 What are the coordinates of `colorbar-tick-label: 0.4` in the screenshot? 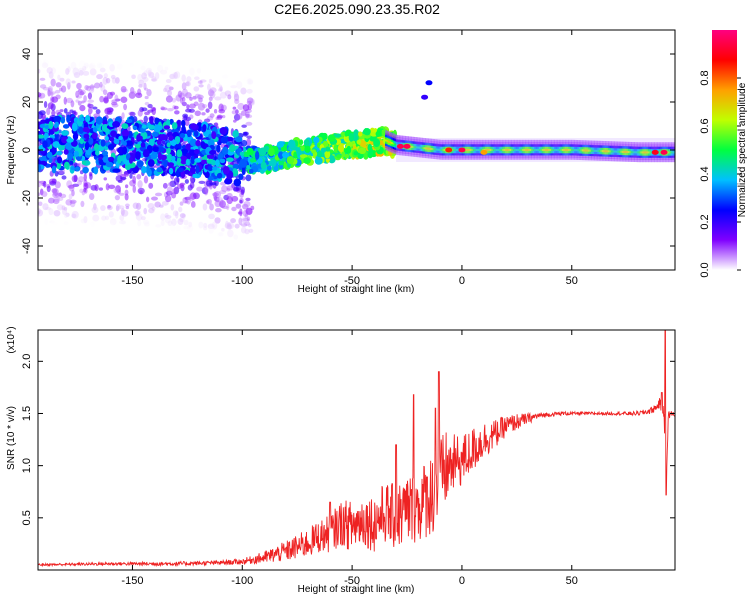 It's located at (705, 173).